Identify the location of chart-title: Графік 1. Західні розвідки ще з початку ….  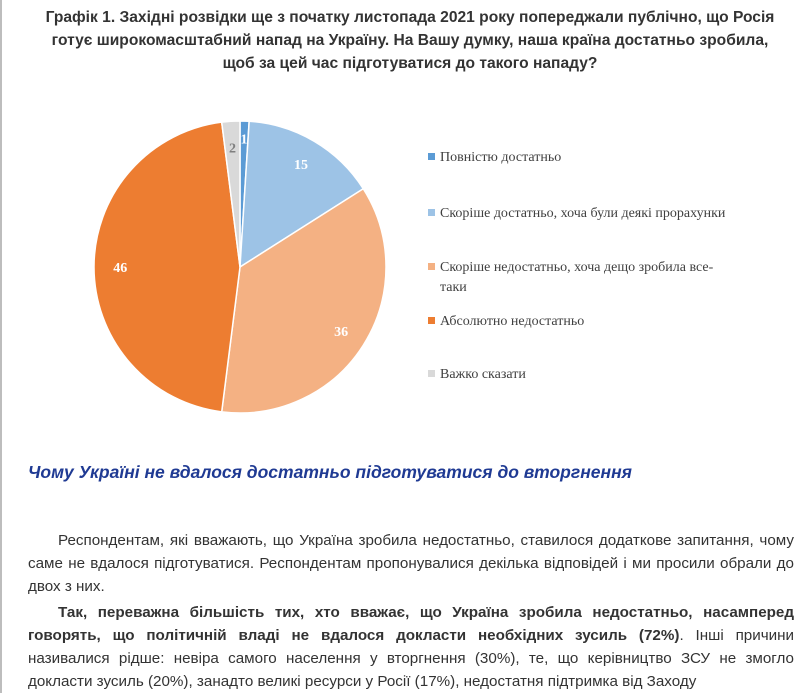
(410, 40).